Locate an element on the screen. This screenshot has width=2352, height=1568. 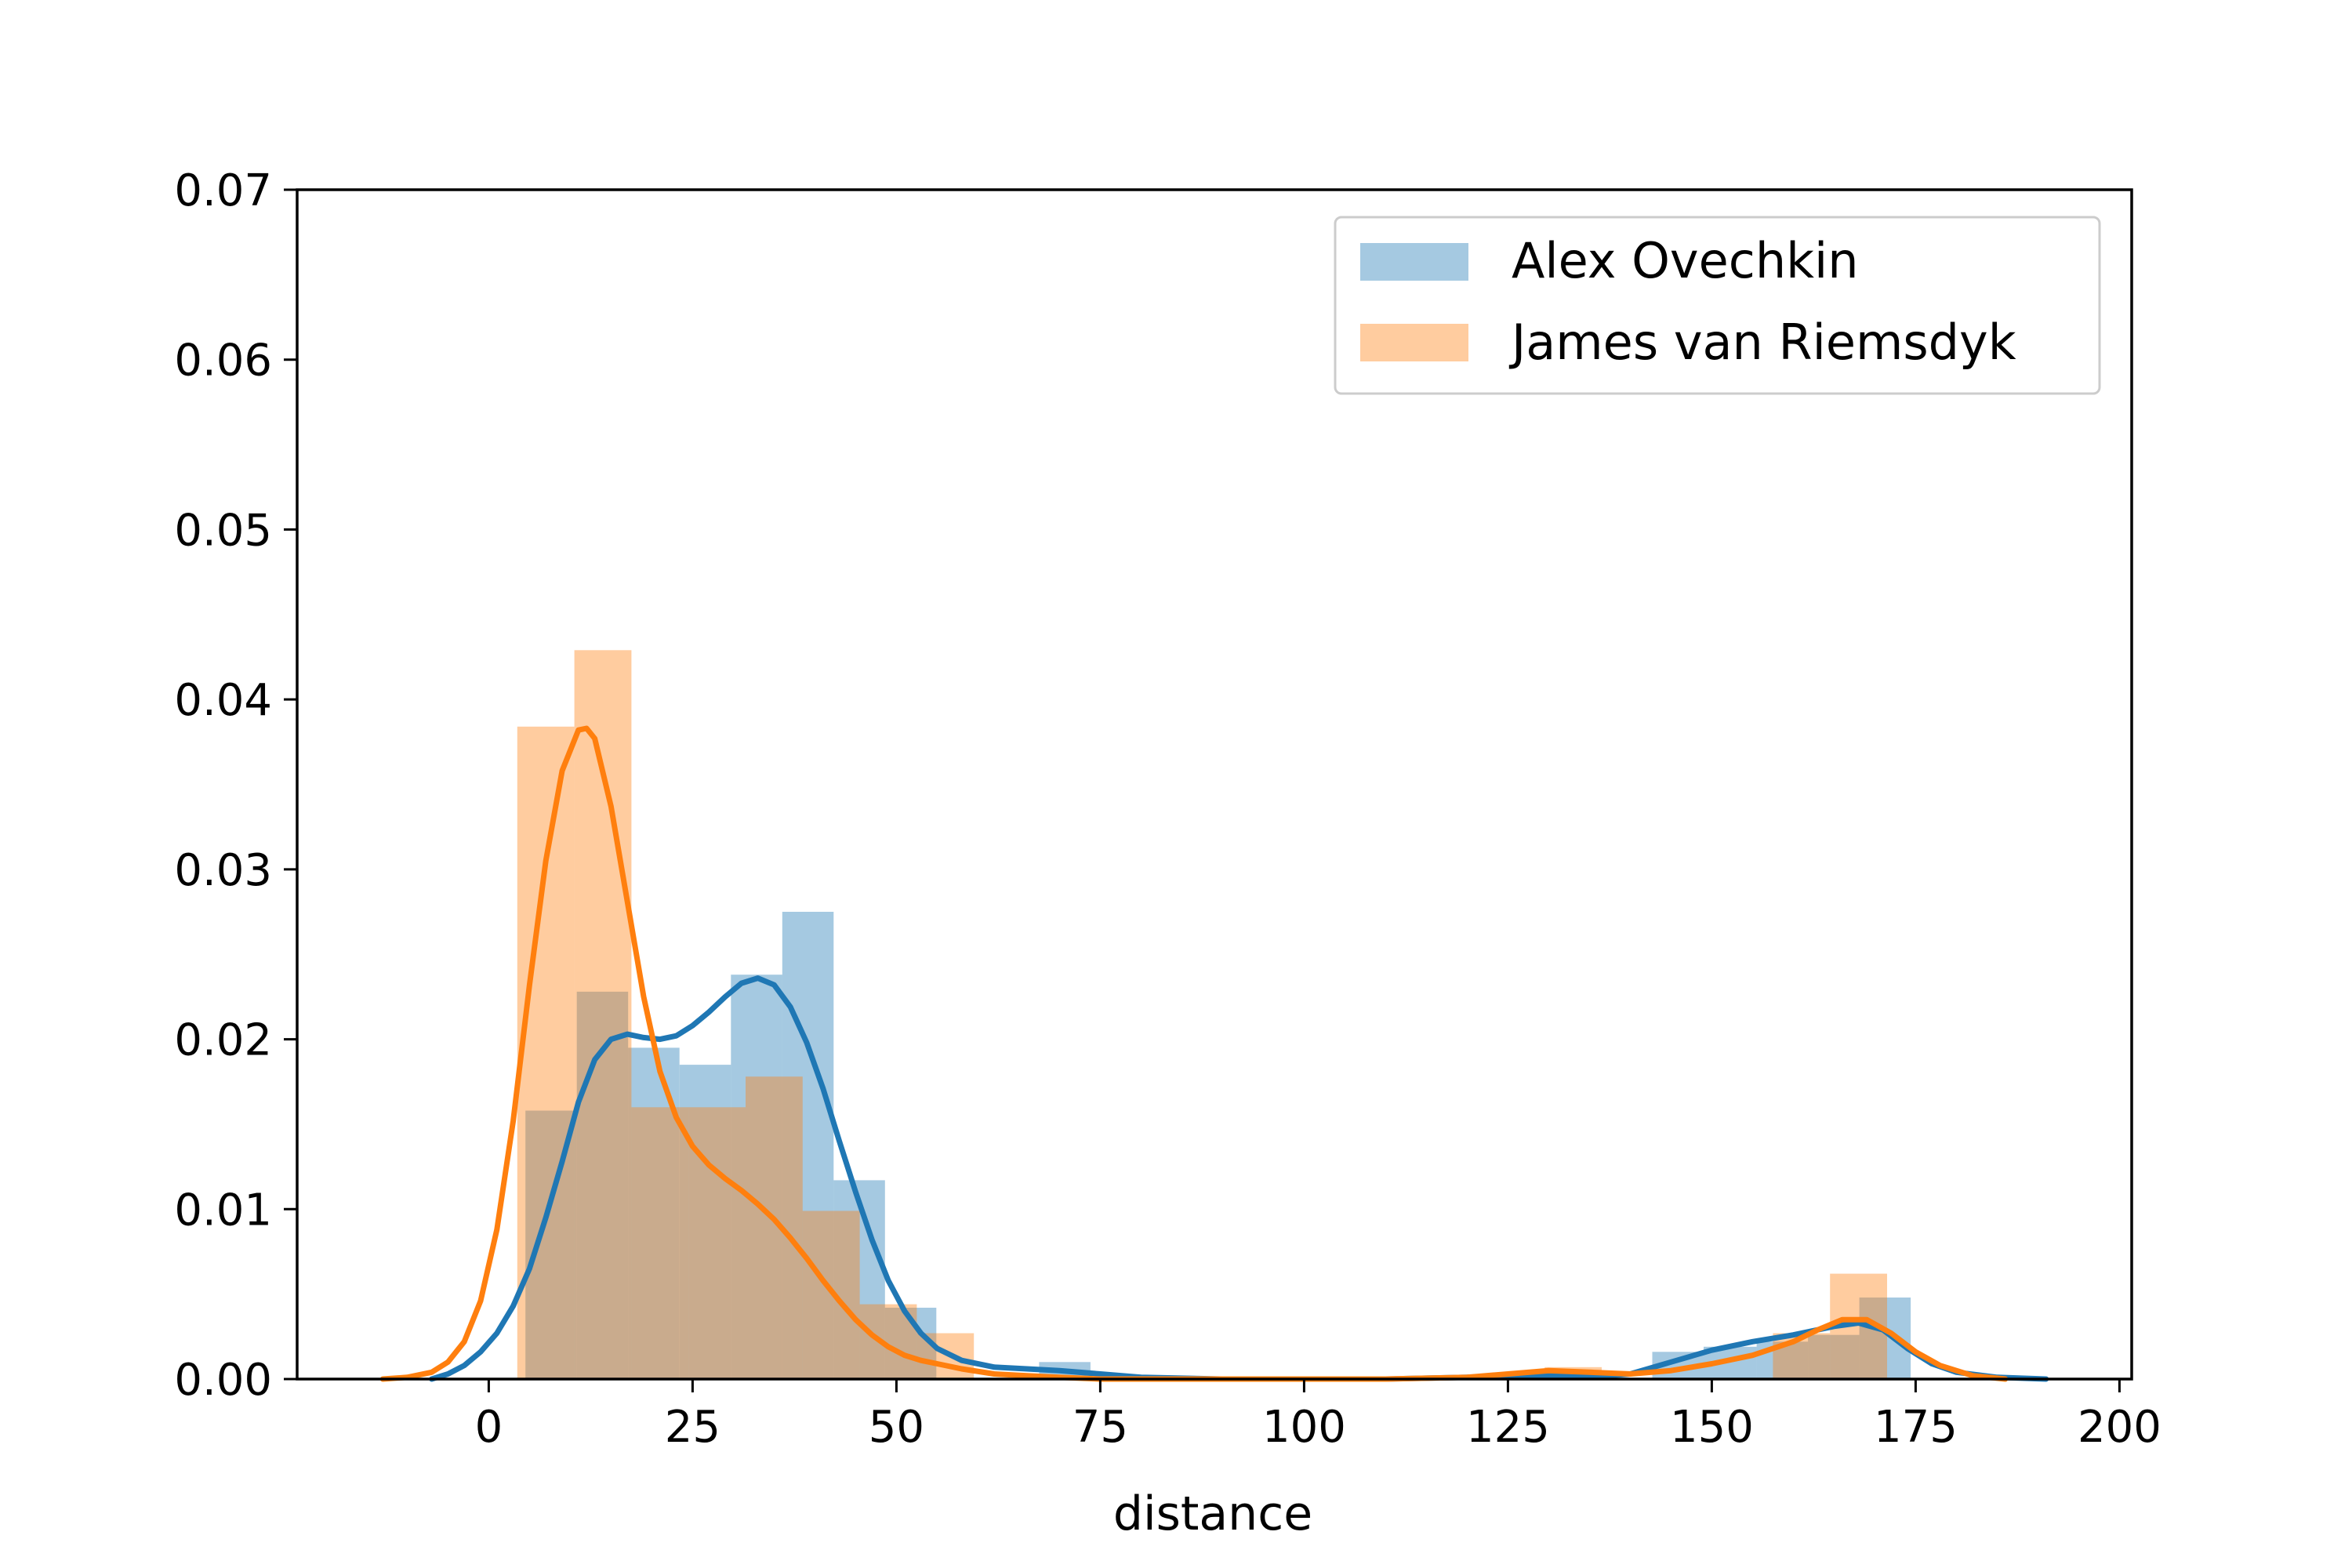
x-tick-label: 50 is located at coordinates (896, 1427).